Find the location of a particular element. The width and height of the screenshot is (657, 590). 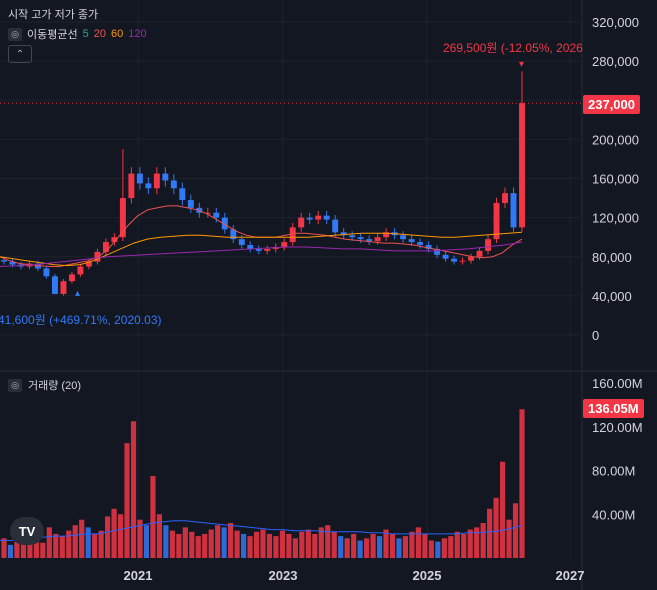

ma20-value: 20 is located at coordinates (99, 34).